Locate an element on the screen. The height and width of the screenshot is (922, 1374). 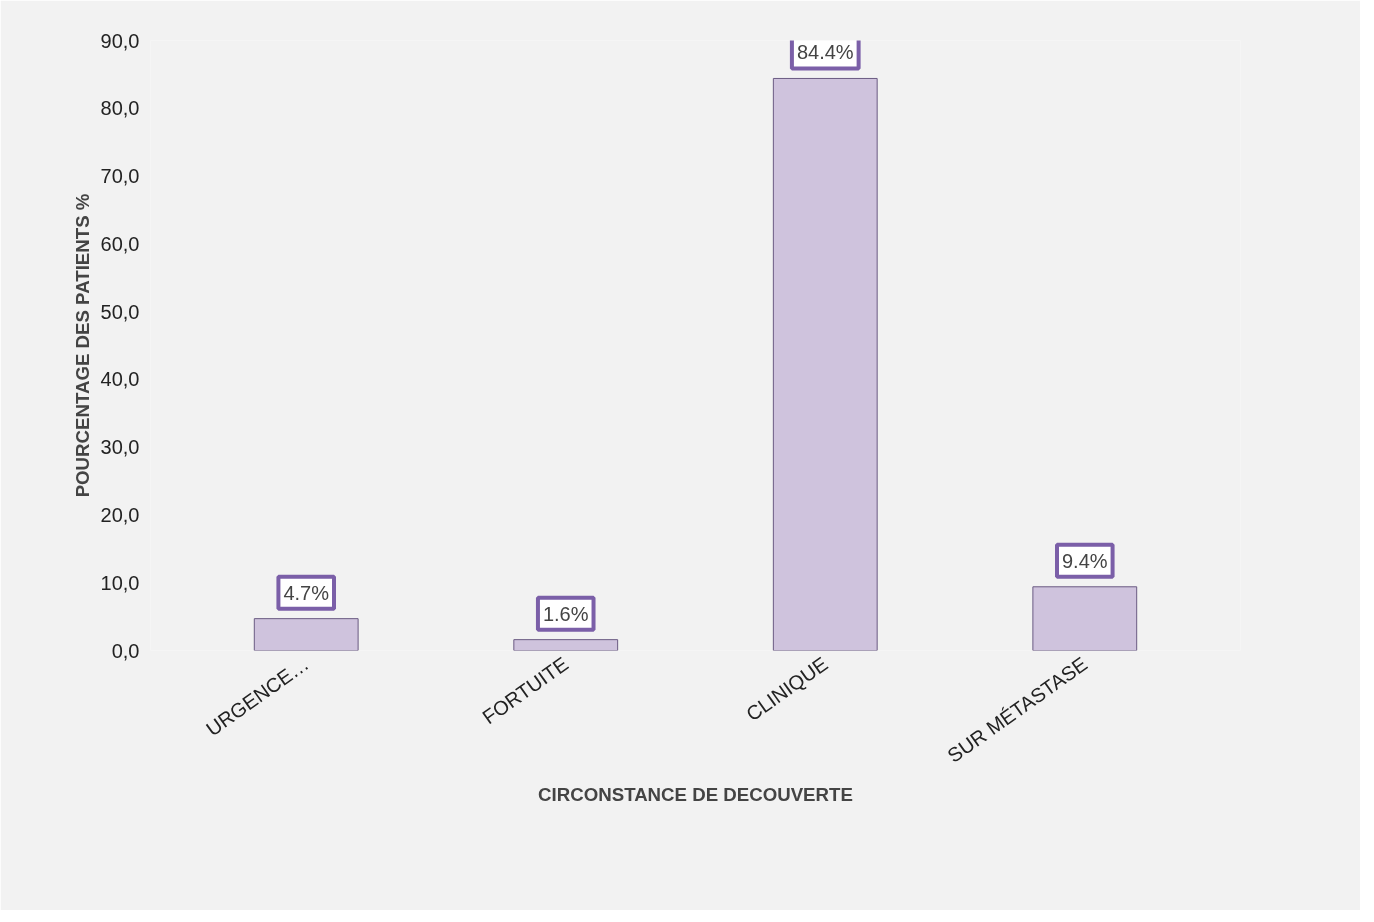
y-tick-label: 0,0 is located at coordinates (125, 650).